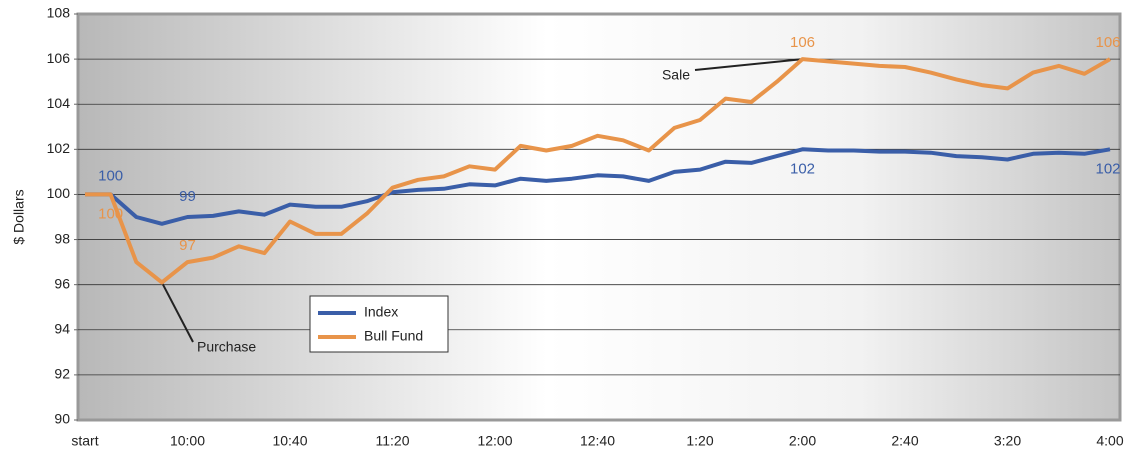  I want to click on legend-box, so click(379, 324).